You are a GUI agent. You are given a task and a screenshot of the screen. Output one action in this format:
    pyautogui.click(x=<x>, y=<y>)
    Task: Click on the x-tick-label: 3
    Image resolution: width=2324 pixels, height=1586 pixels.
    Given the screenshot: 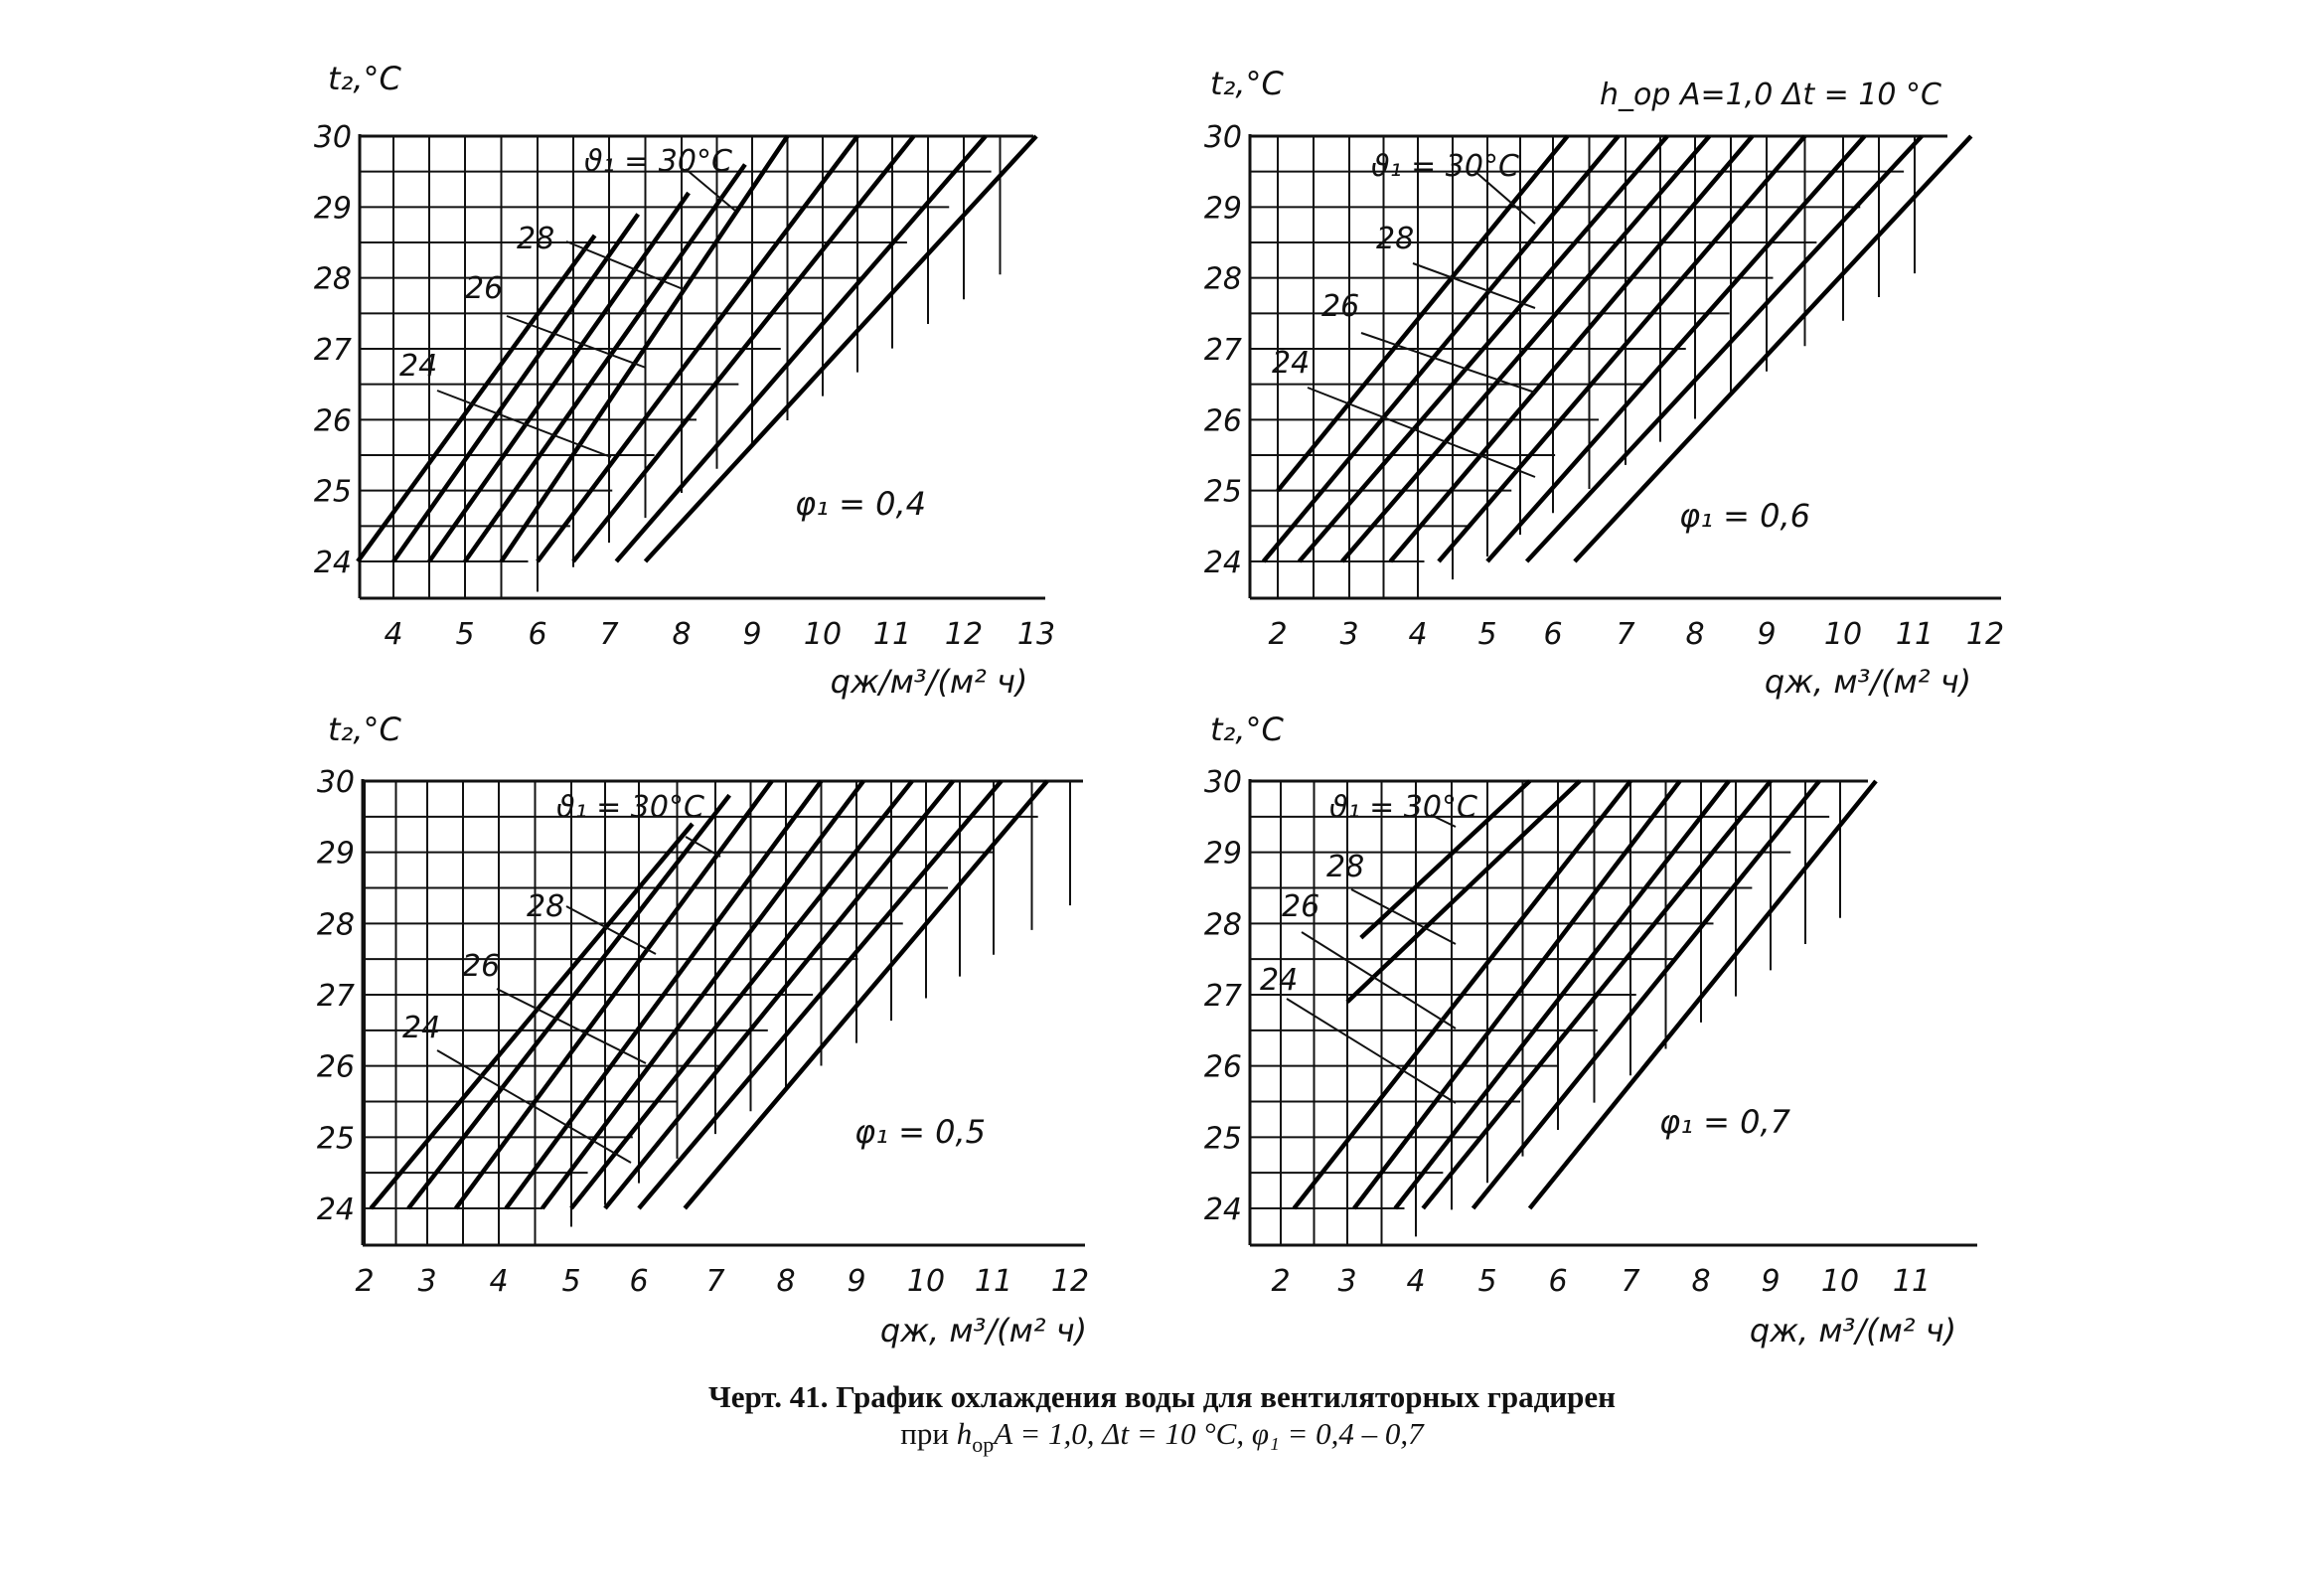 What is the action you would take?
    pyautogui.click(x=1348, y=634)
    